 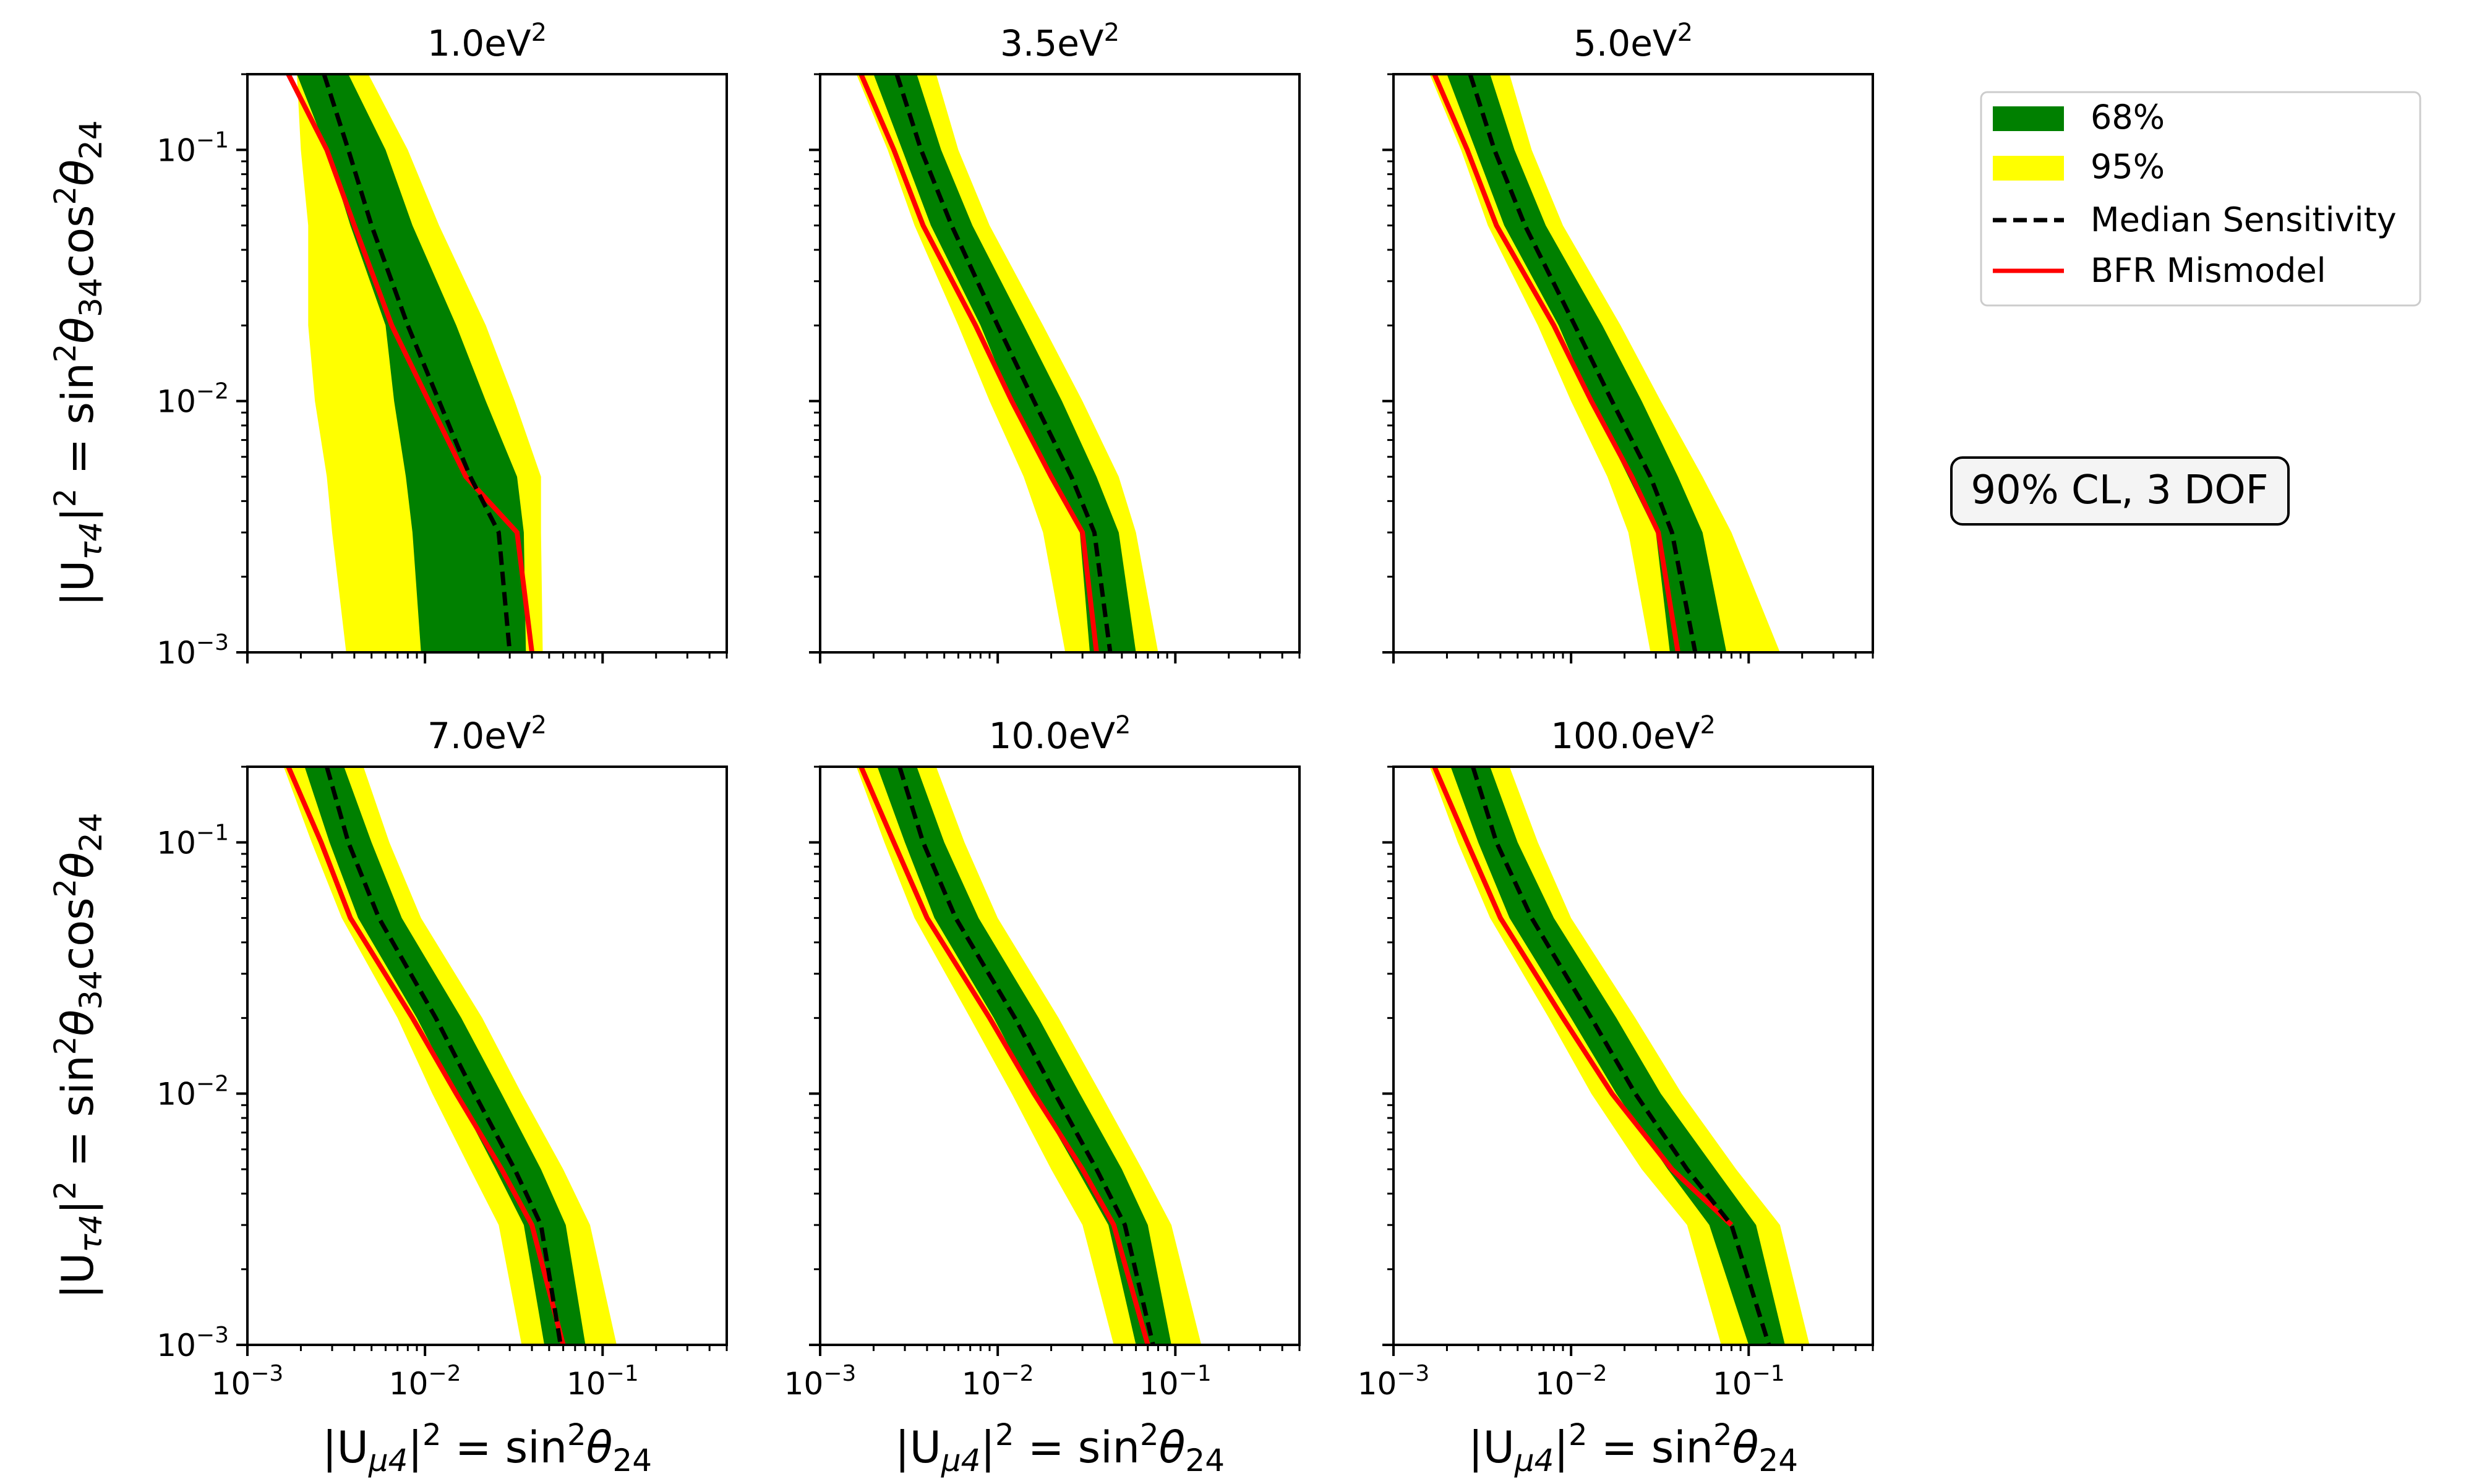 I want to click on panel-title: 5.0eV2, so click(x=1633, y=41).